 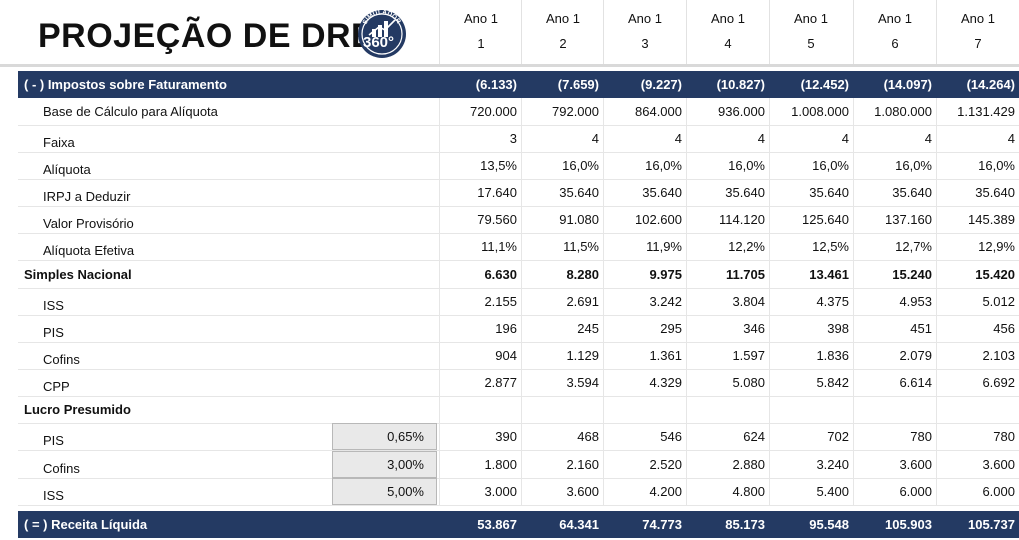 What do you see at coordinates (518, 383) in the screenshot?
I see `table-row-cpp: CPP 2.877 3.594 4.329 5.080 5.842 6.614 6.692` at bounding box center [518, 383].